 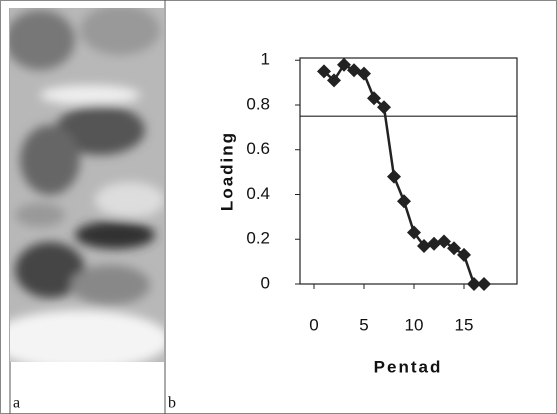 I want to click on x-tick-label: 5, so click(x=363, y=324).